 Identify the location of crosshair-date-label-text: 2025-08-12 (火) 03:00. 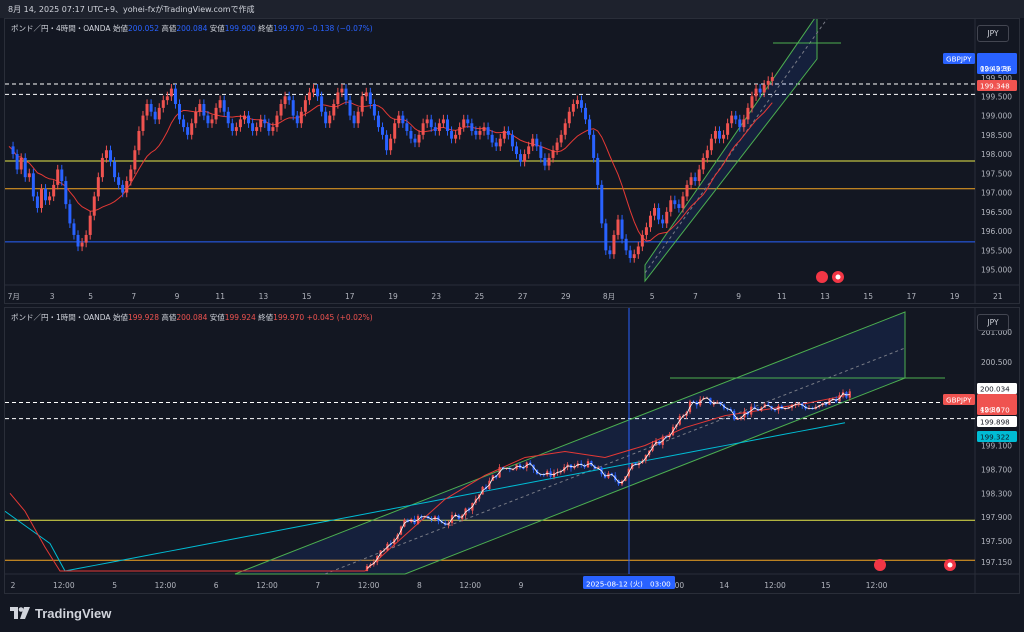
(628, 584).